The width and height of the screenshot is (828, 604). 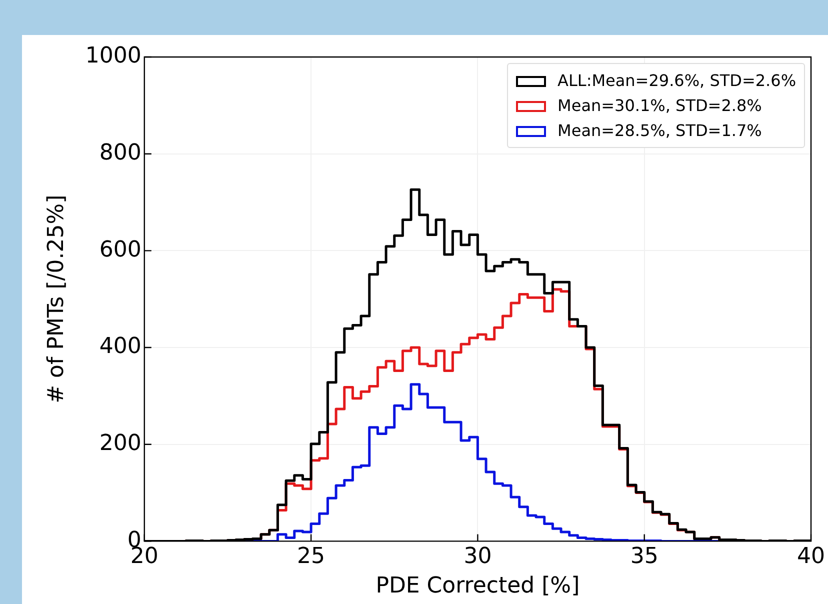 I want to click on y-tick-label: 600, so click(x=120, y=249).